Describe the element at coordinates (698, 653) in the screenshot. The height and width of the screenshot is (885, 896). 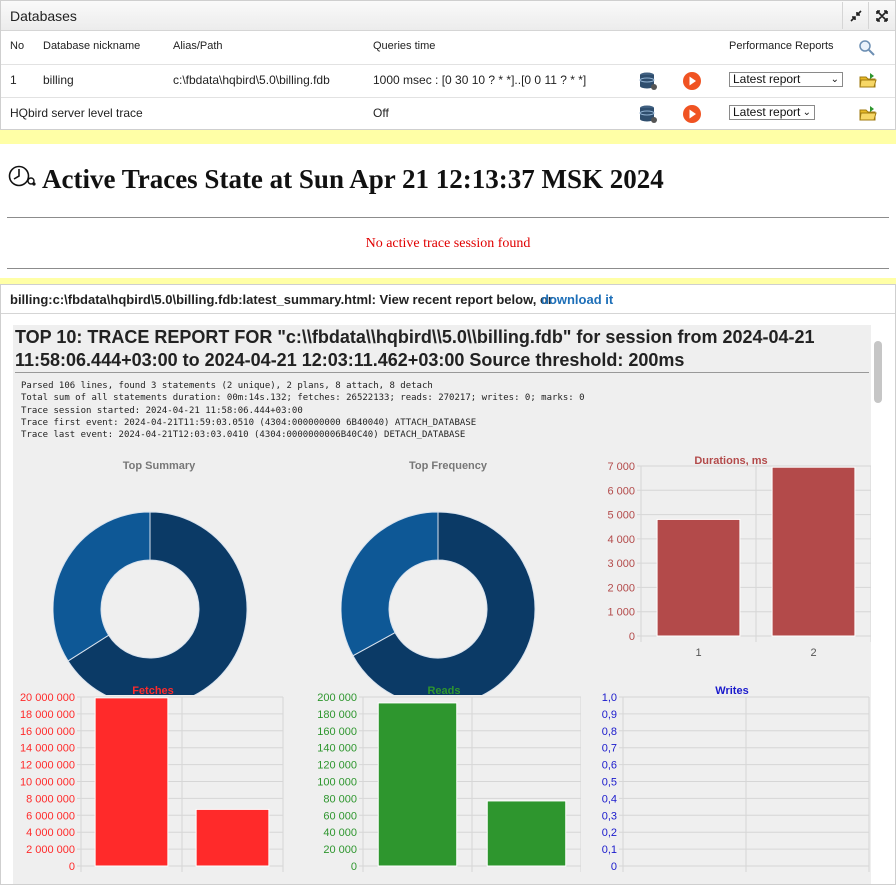
I see `x-tick-label: 1` at that location.